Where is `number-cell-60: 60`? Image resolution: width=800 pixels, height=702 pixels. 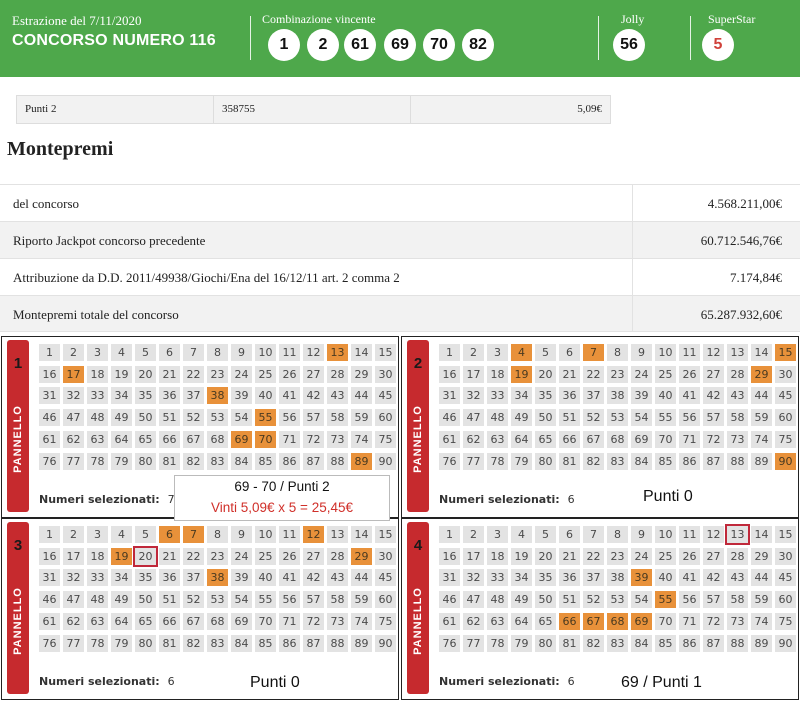 number-cell-60: 60 is located at coordinates (785, 418).